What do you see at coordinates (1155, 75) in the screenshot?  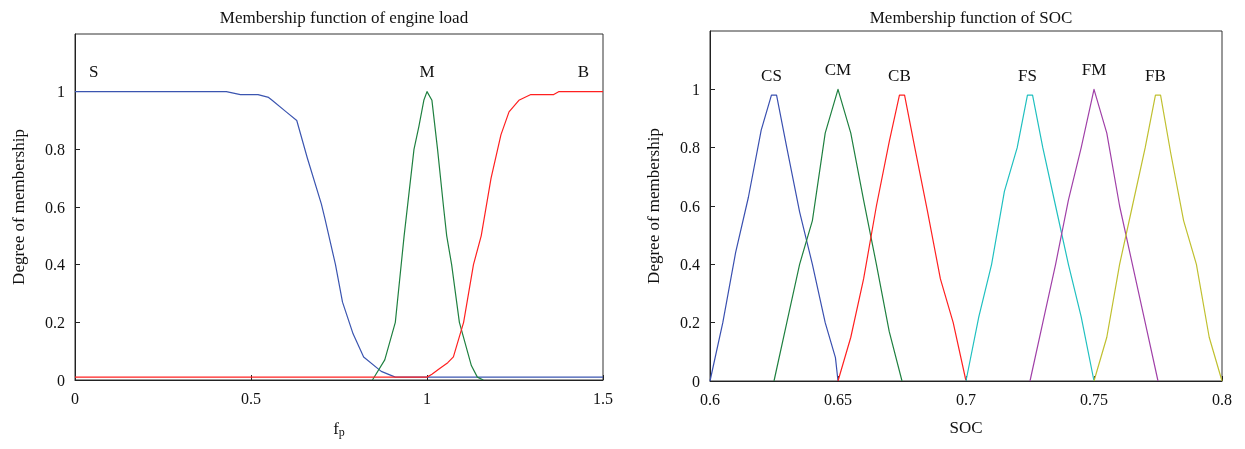 I see `series-label: FB` at bounding box center [1155, 75].